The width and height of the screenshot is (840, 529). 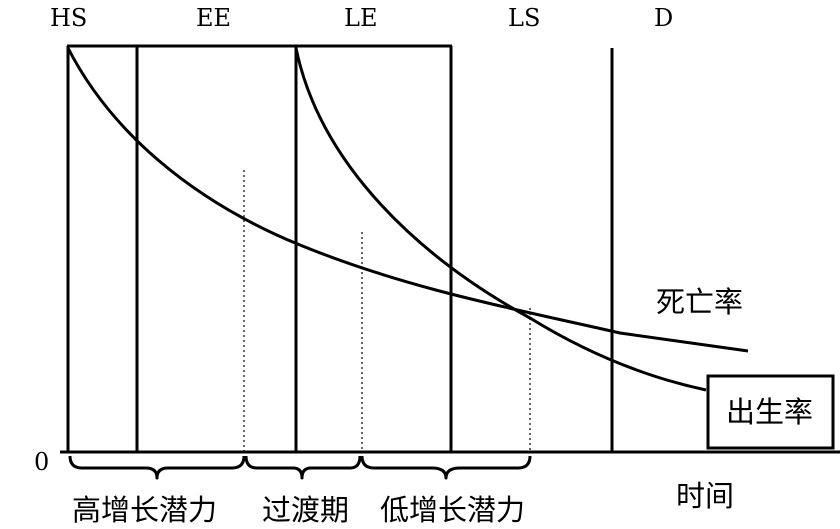 What do you see at coordinates (699, 302) in the screenshot?
I see `death-rate-label: 死亡率` at bounding box center [699, 302].